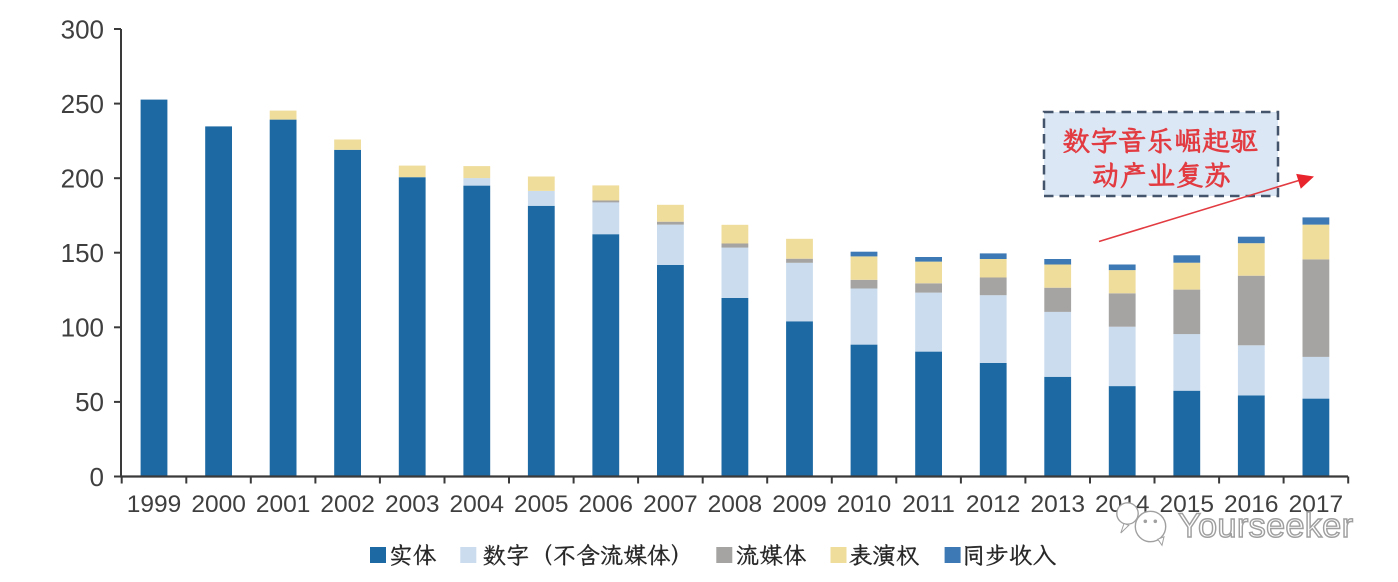  I want to click on svg-text: 2015, so click(1187, 504).